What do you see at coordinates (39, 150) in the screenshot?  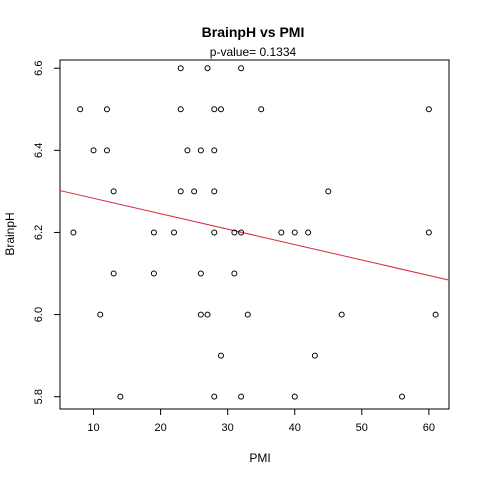 I see `y-tick-label: 6.4` at bounding box center [39, 150].